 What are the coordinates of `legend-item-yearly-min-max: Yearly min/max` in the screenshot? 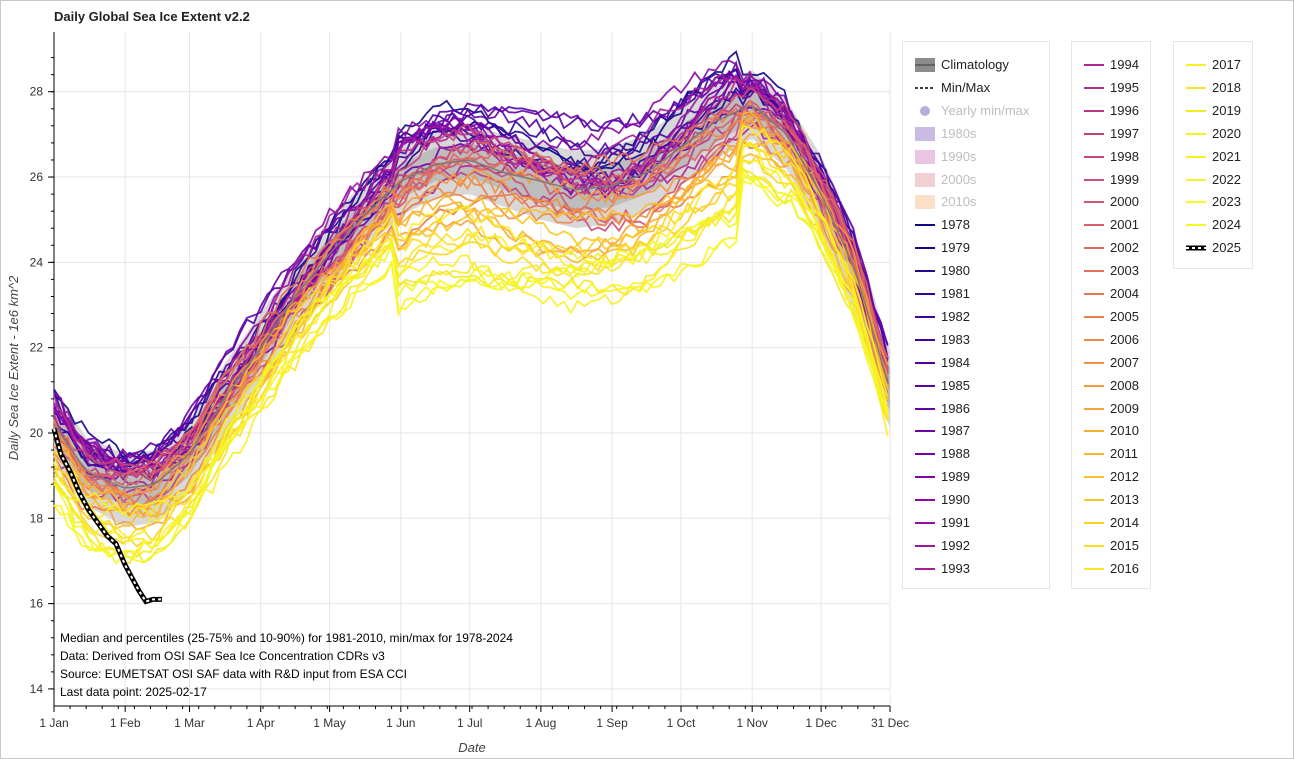 It's located at (976, 111).